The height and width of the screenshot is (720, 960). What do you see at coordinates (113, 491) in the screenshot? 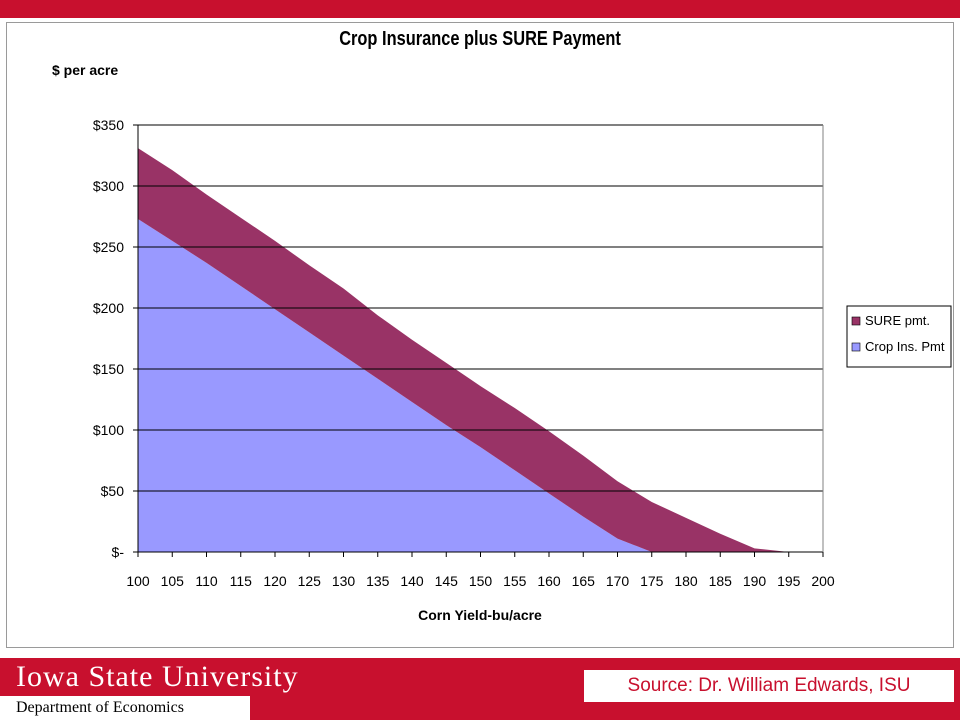
I see `y-tick-label: $50` at bounding box center [113, 491].